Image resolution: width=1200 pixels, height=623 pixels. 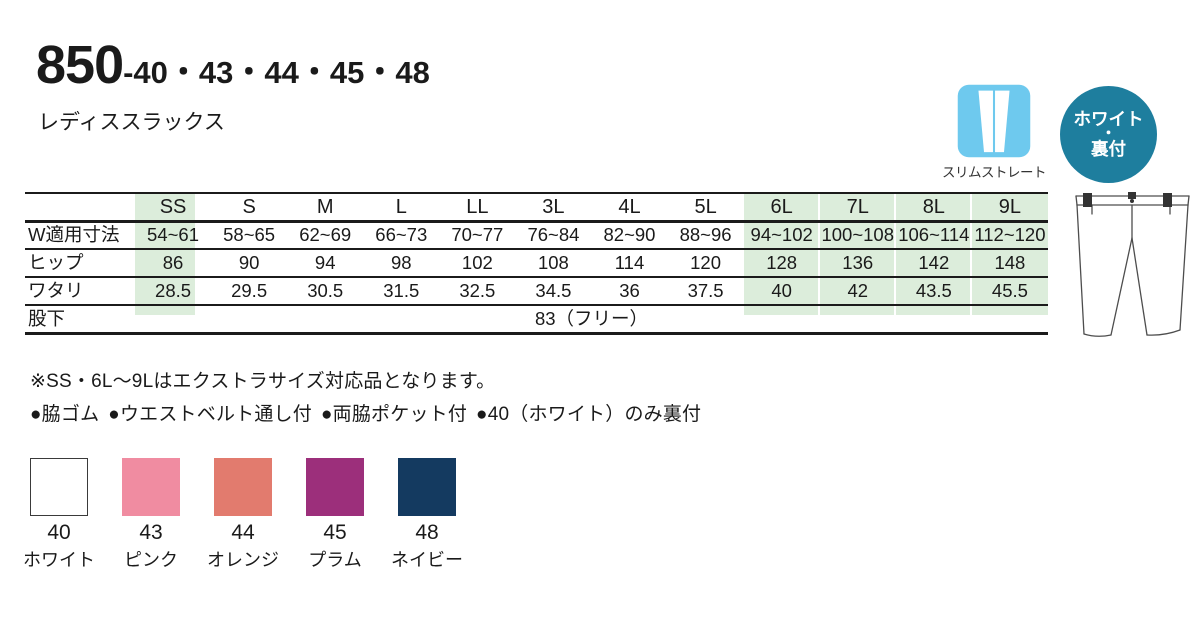 I want to click on size-value-cell: 128, so click(x=782, y=262).